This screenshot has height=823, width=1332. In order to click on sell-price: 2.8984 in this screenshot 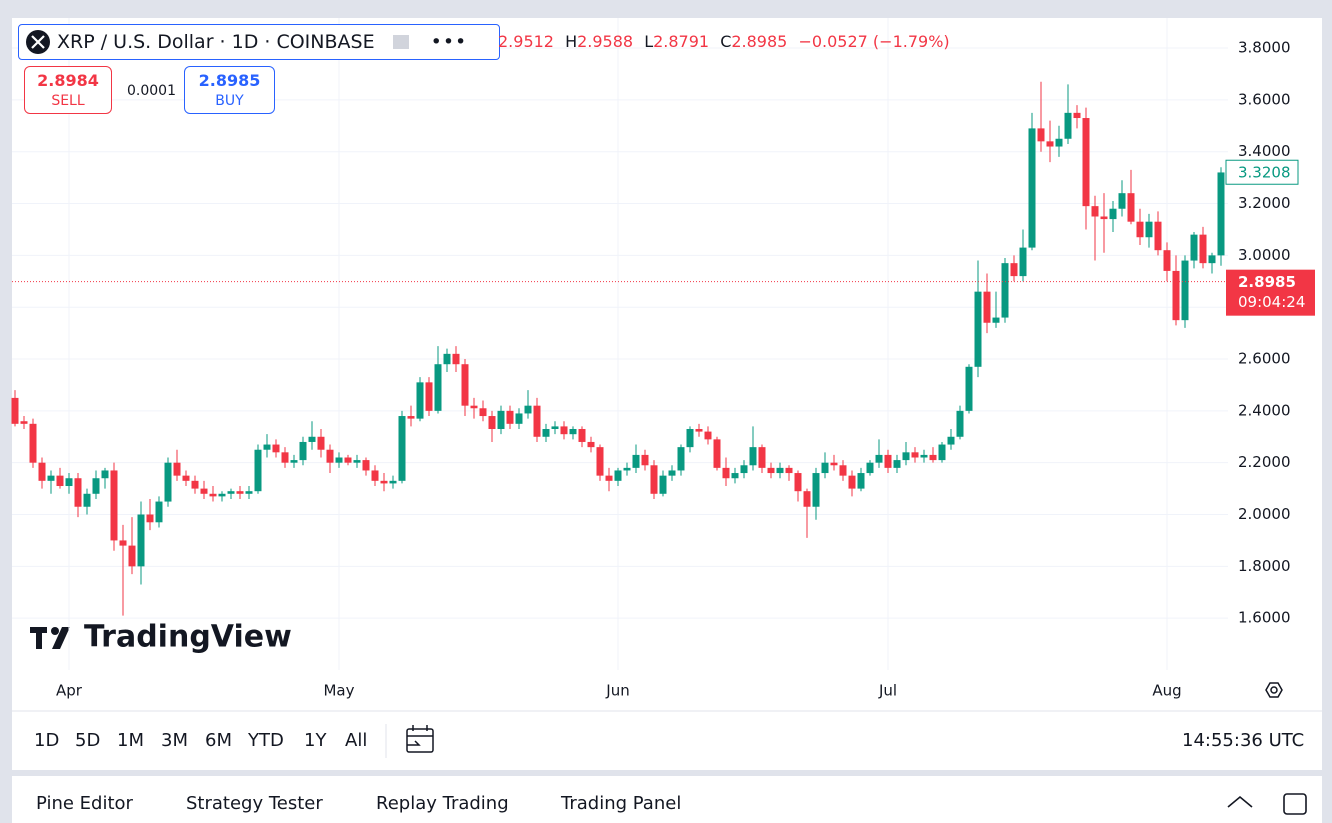, I will do `click(68, 80)`.